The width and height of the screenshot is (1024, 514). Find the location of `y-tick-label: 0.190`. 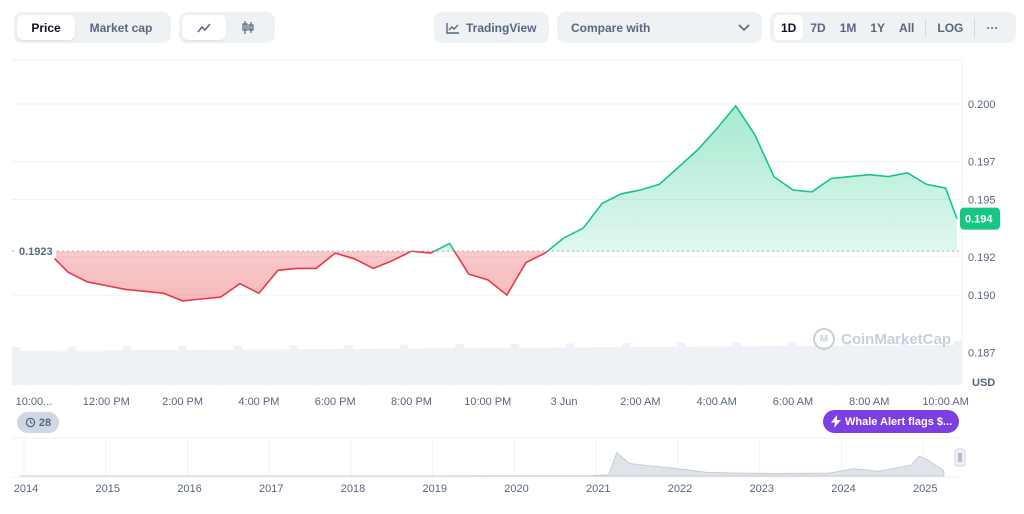

y-tick-label: 0.190 is located at coordinates (982, 296).